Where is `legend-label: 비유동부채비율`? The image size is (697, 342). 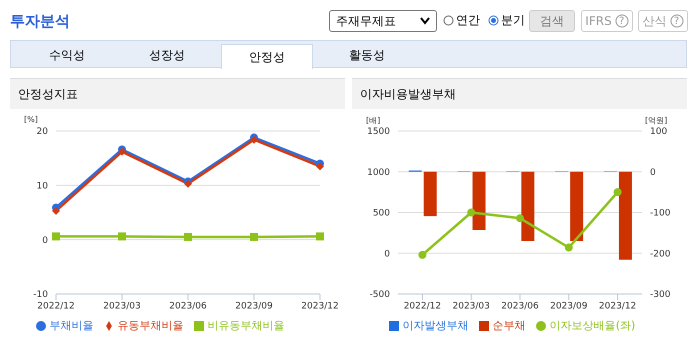 legend-label: 비유동부채비율 is located at coordinates (246, 325).